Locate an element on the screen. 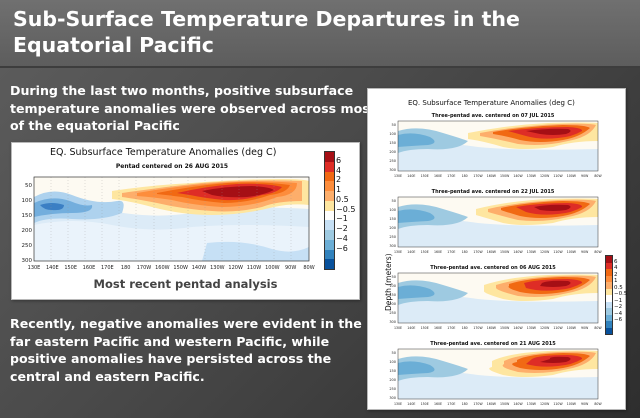 The width and height of the screenshot is (640, 418). main-y-tick-label: 100 is located at coordinates (27, 201).